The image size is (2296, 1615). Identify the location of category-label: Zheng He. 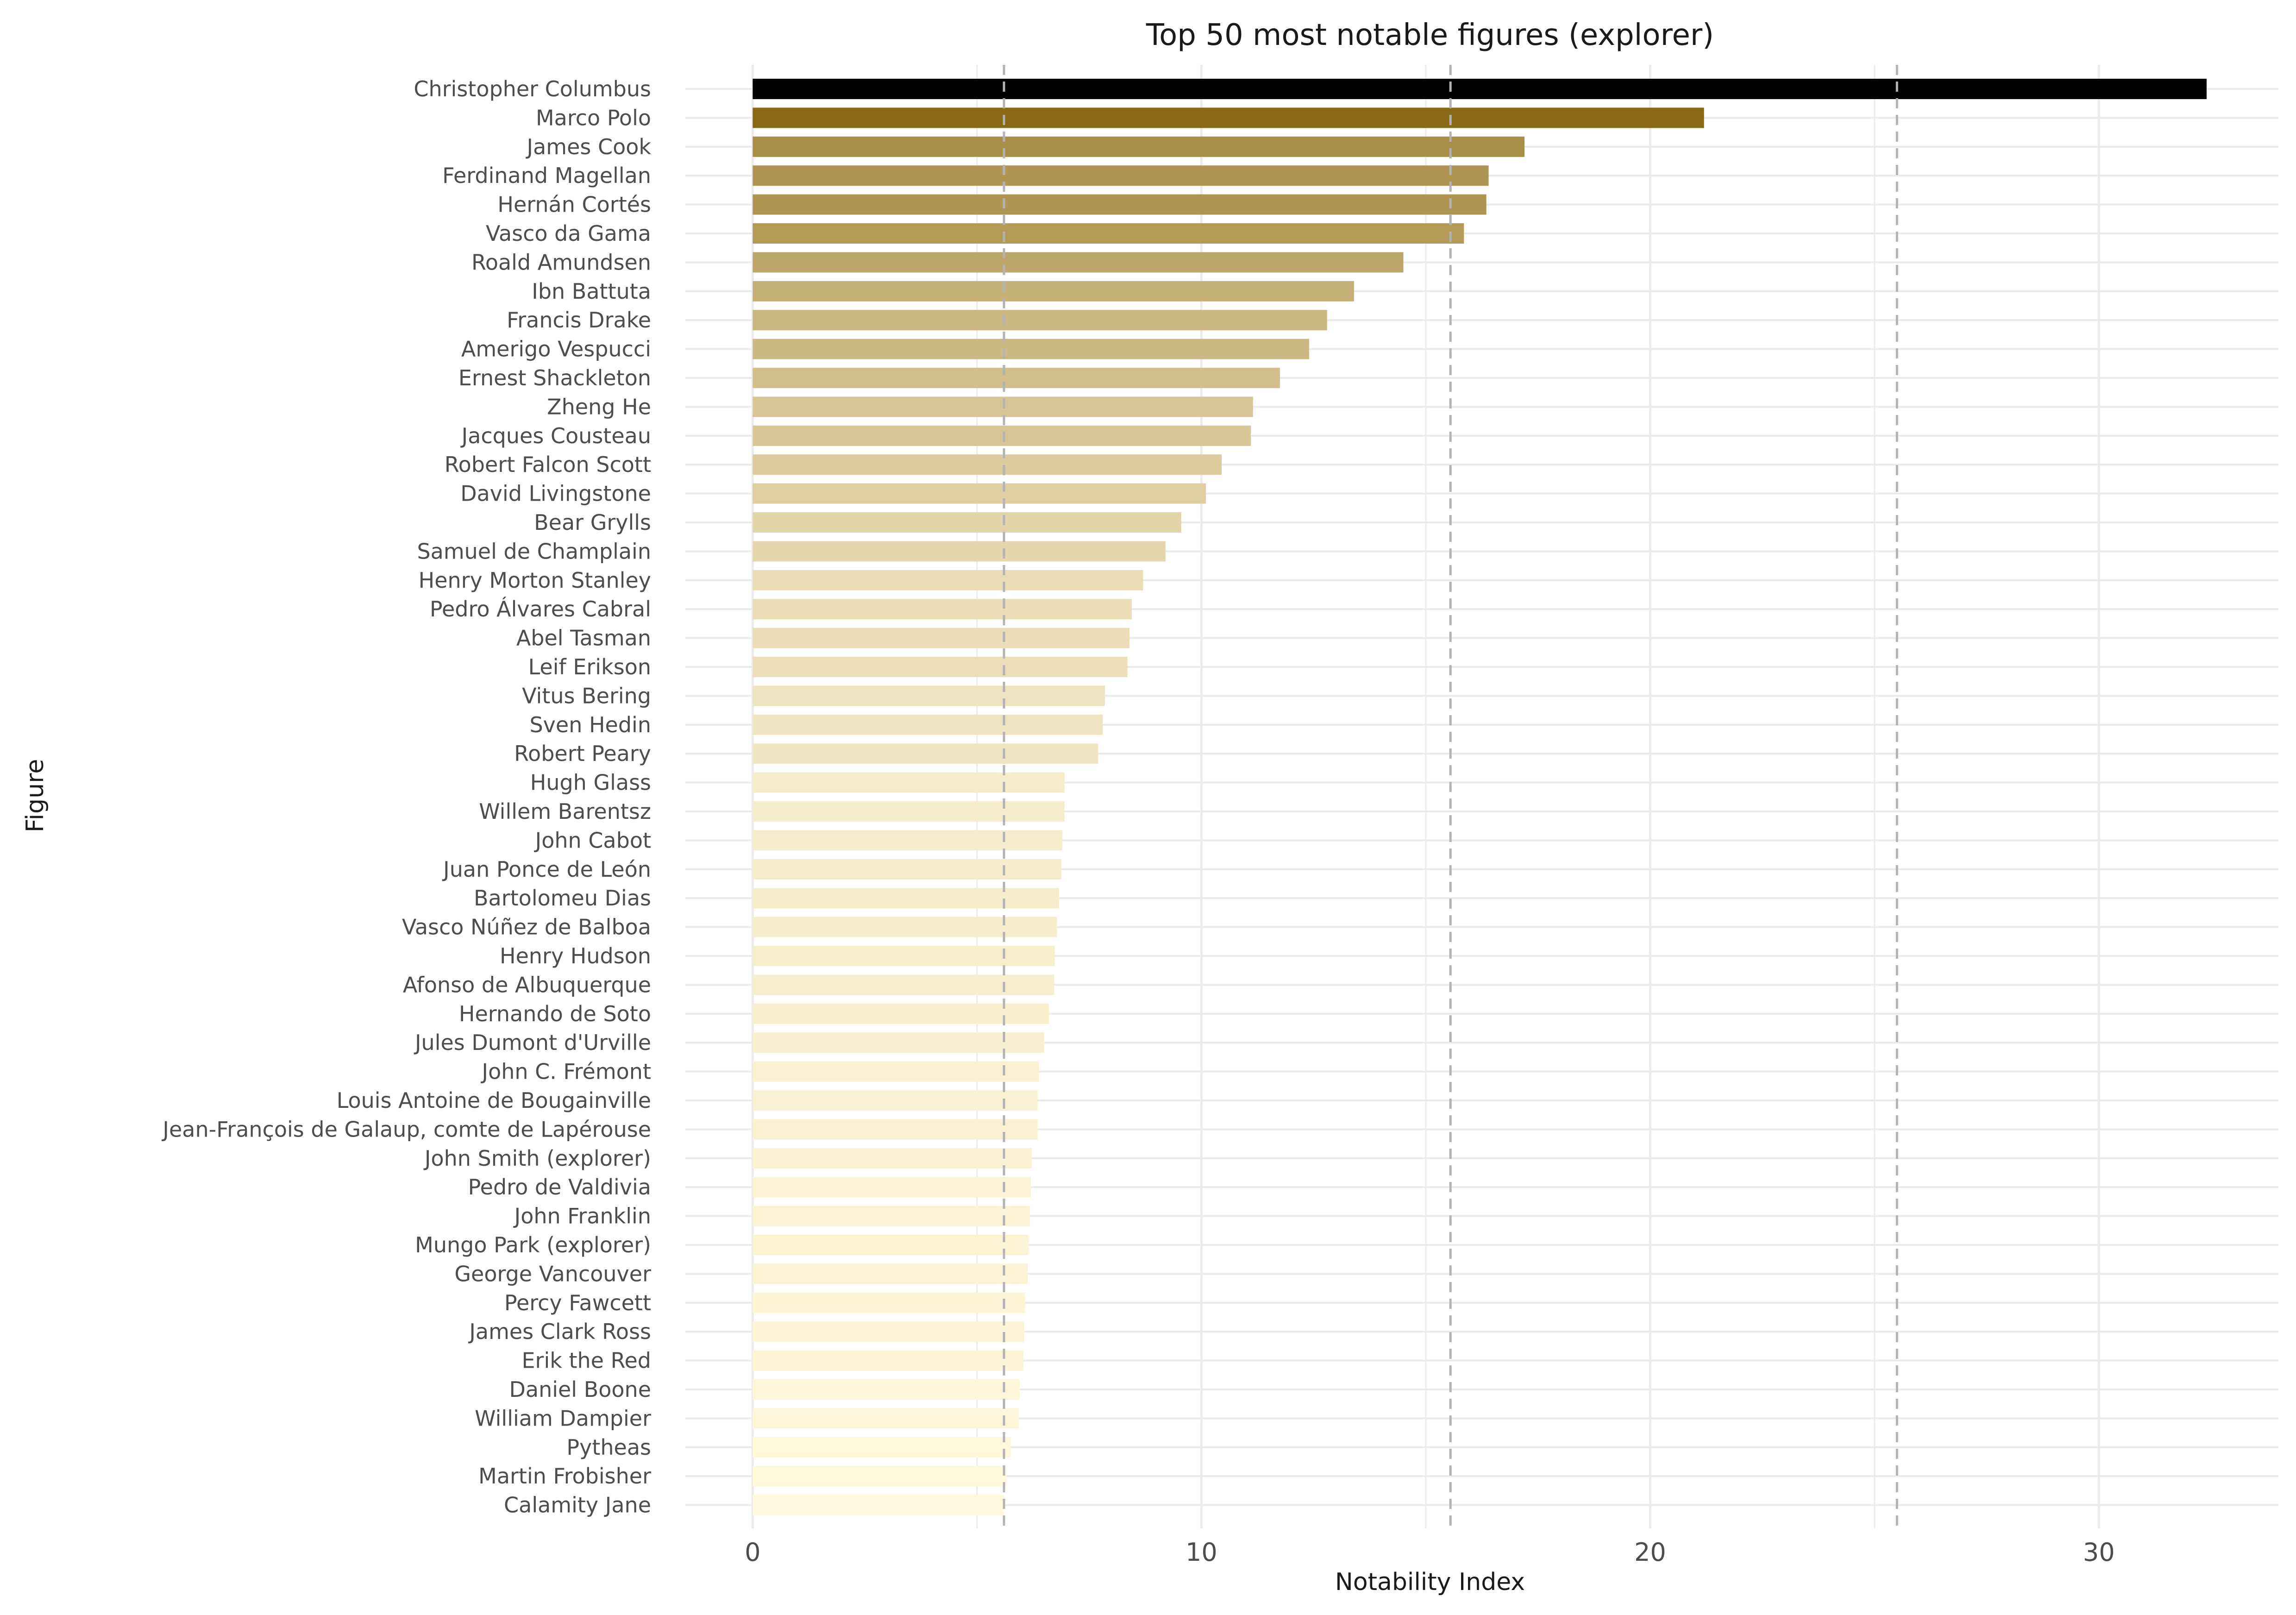
(599, 406).